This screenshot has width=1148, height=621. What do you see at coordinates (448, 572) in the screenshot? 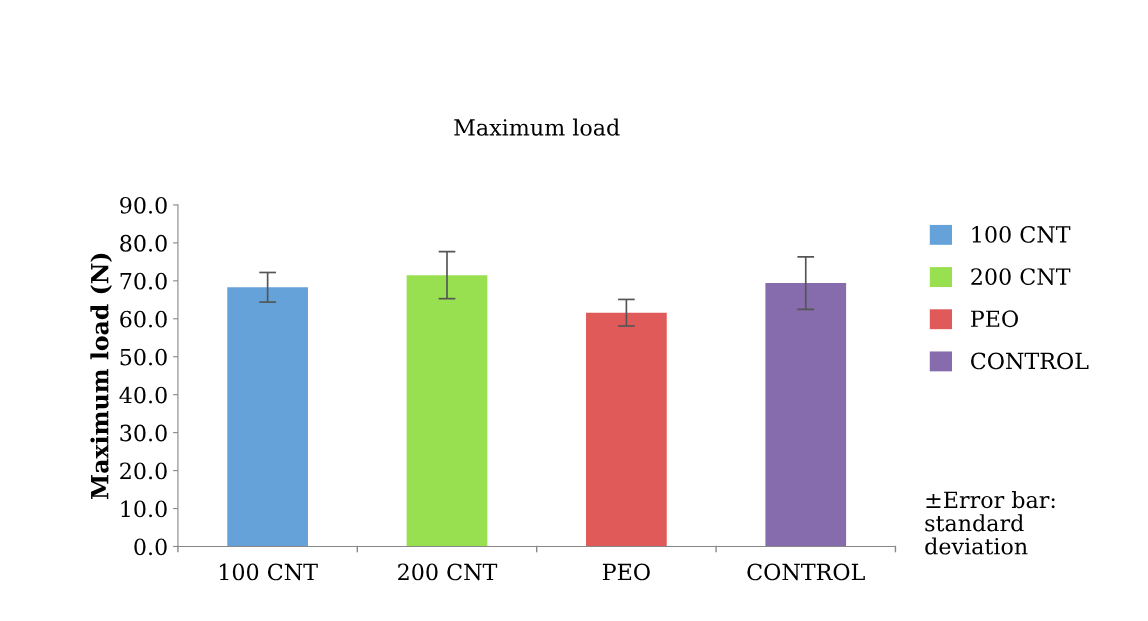
I see `x-tick-label: 200 CNT` at bounding box center [448, 572].